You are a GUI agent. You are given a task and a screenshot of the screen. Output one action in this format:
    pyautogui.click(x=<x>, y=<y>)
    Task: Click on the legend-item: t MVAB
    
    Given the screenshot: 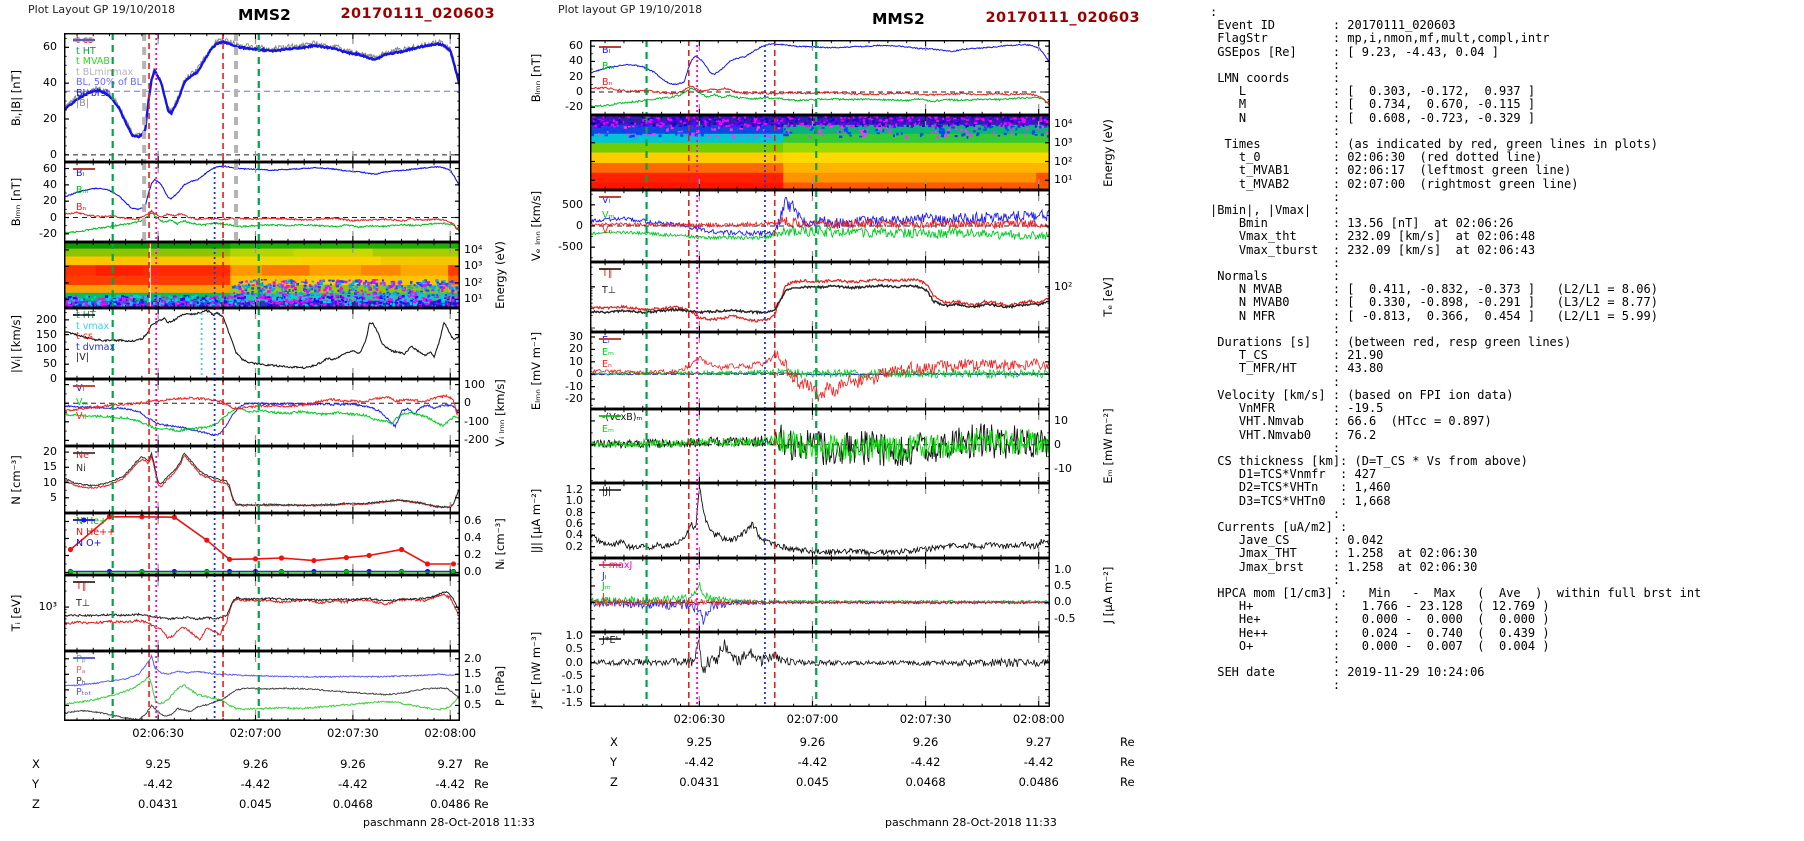 What is the action you would take?
    pyautogui.click(x=107, y=53)
    